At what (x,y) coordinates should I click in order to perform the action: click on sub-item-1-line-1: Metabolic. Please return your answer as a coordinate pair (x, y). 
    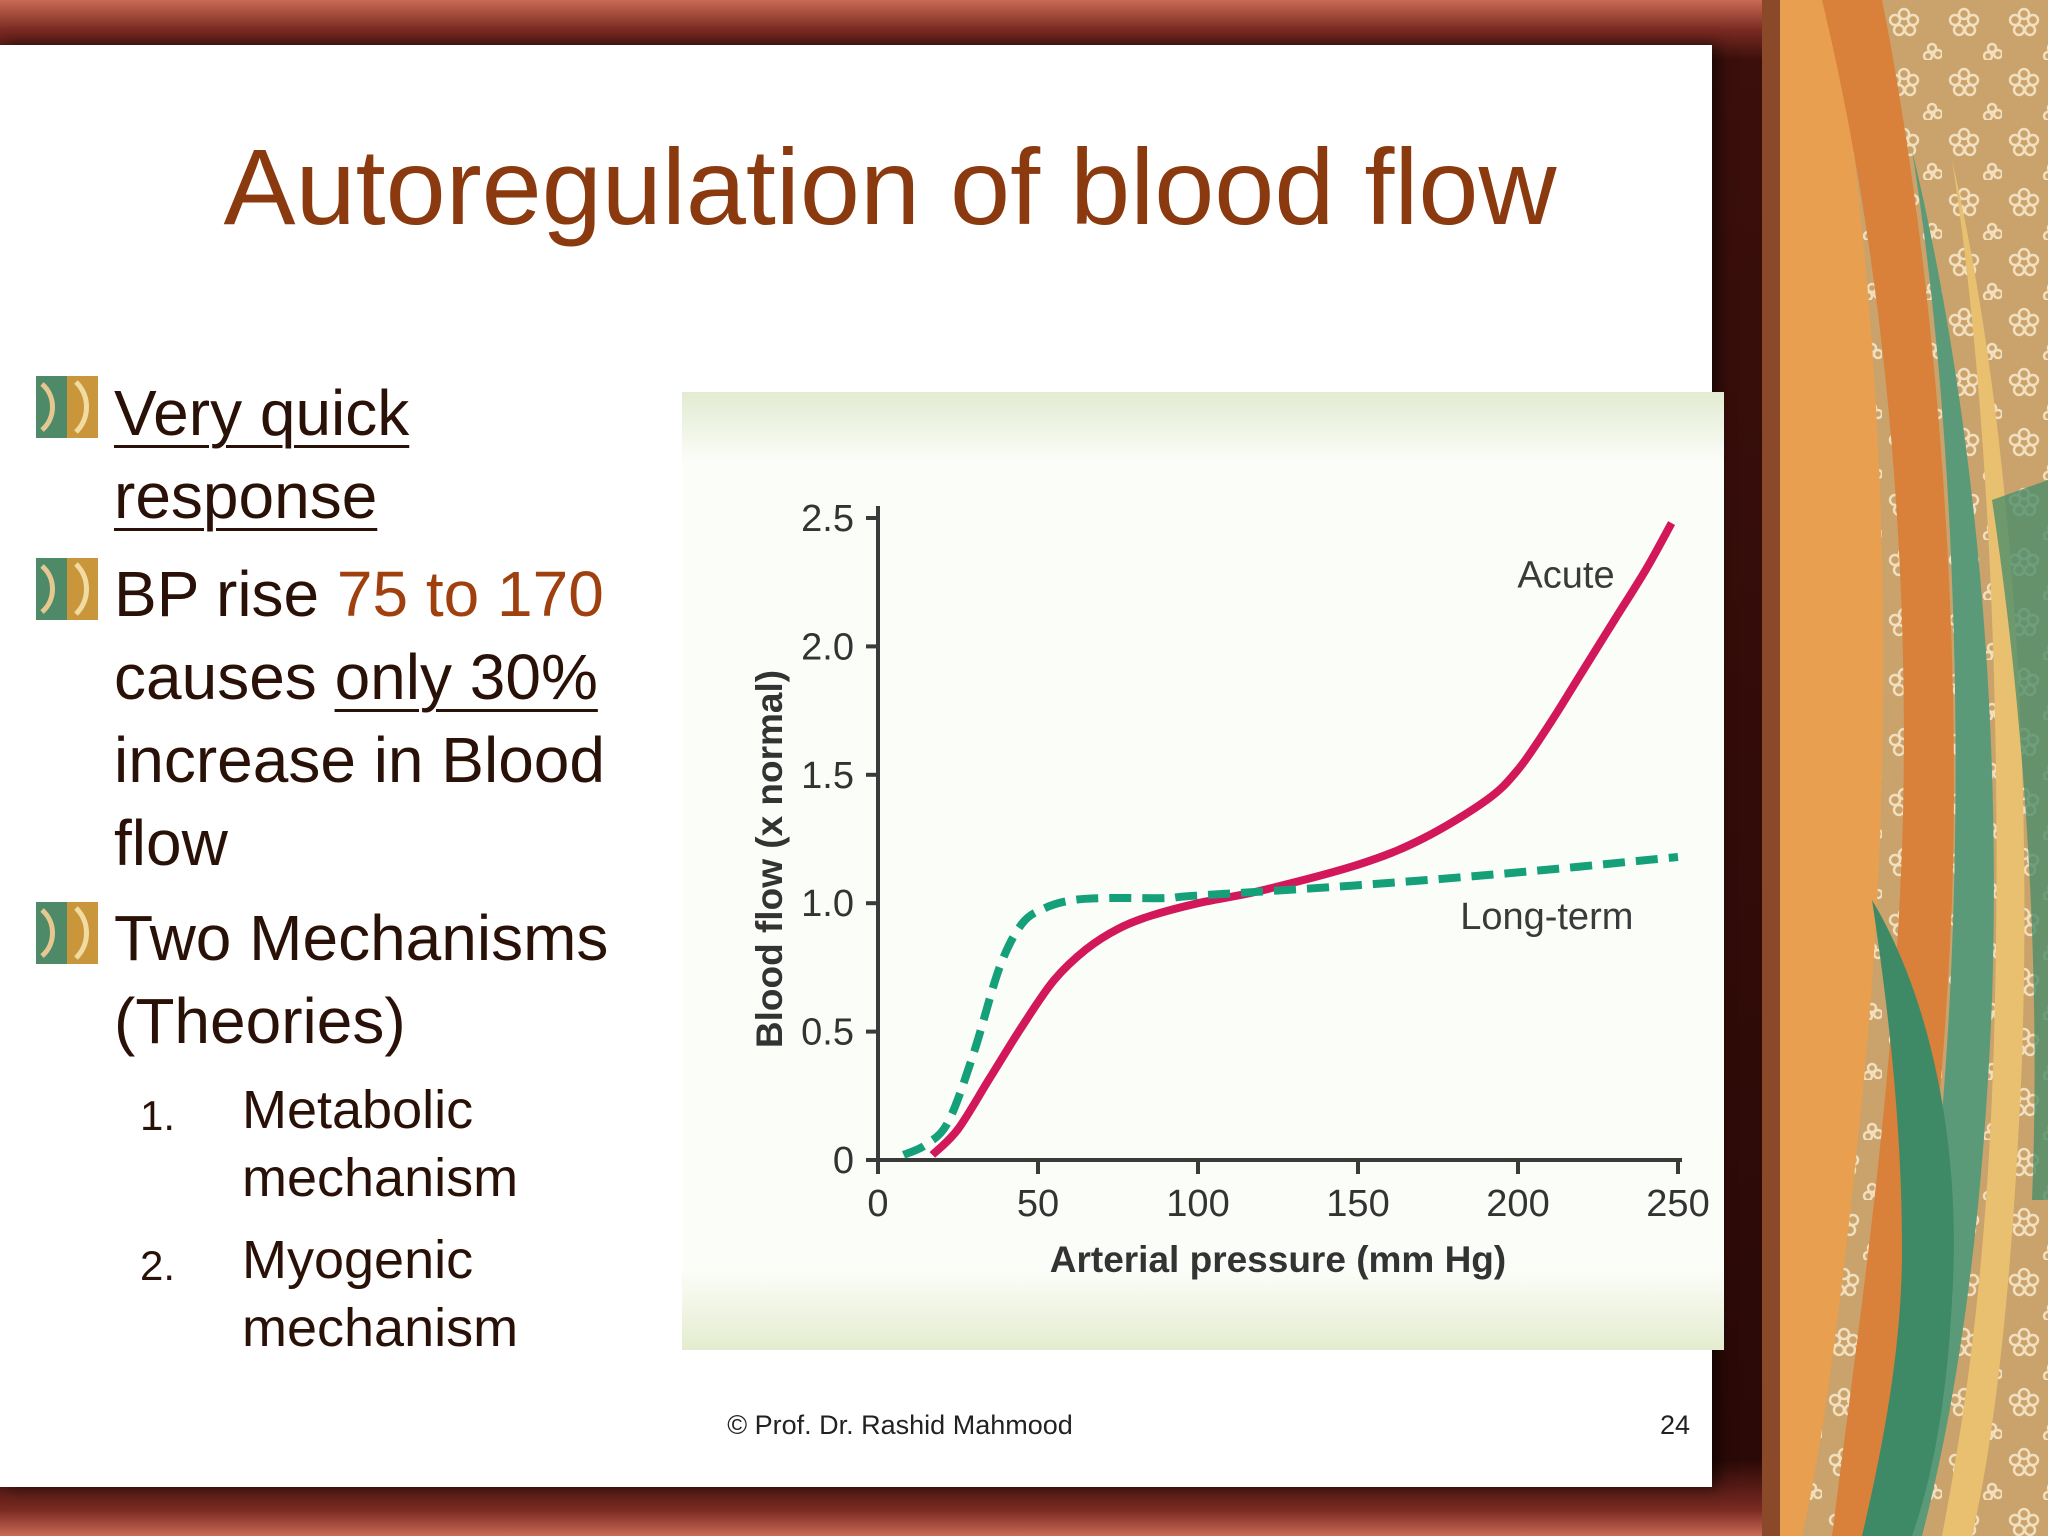
    Looking at the image, I should click on (358, 1110).